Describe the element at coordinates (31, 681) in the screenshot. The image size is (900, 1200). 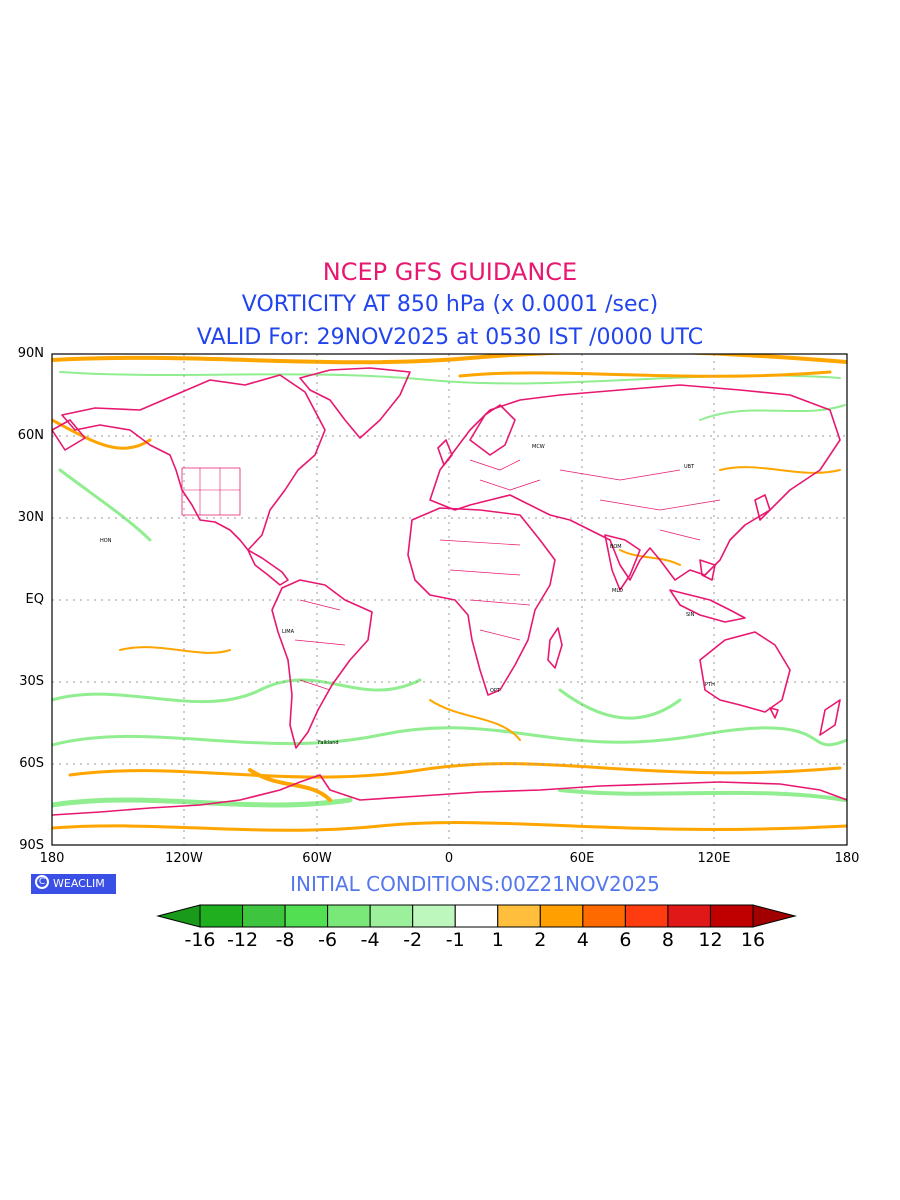
I see `lat-label-30s: 30S` at that location.